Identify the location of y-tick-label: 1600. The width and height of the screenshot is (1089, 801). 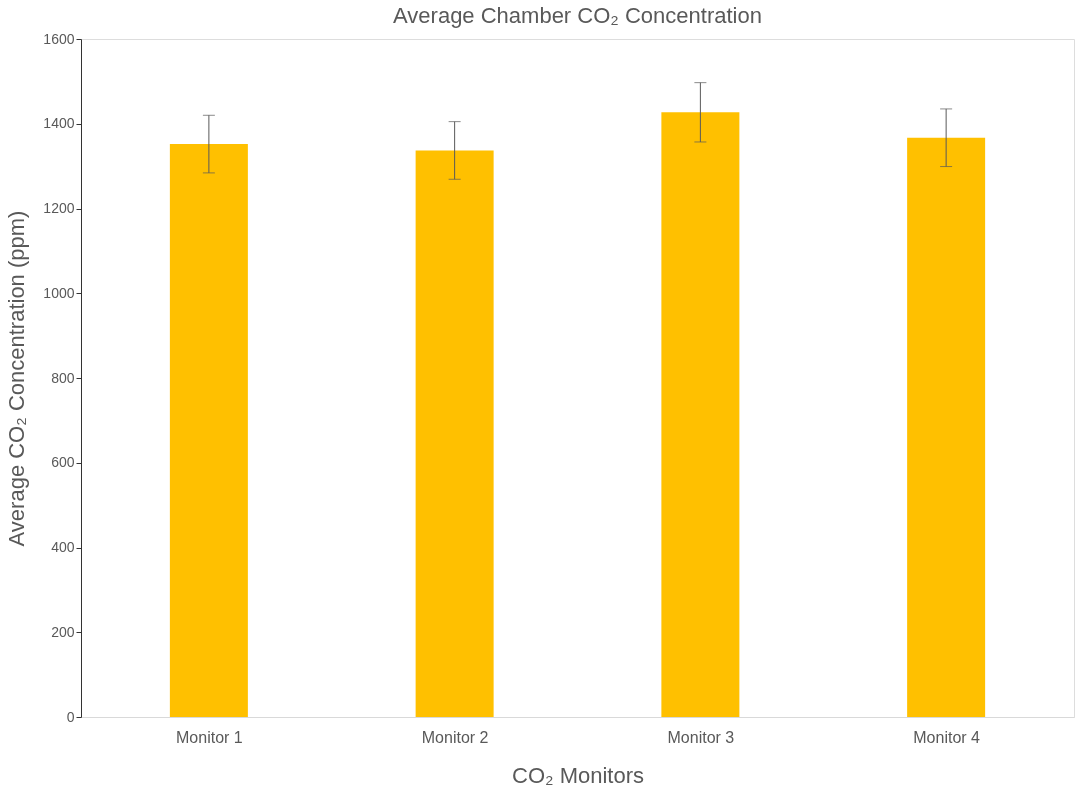
(59, 38).